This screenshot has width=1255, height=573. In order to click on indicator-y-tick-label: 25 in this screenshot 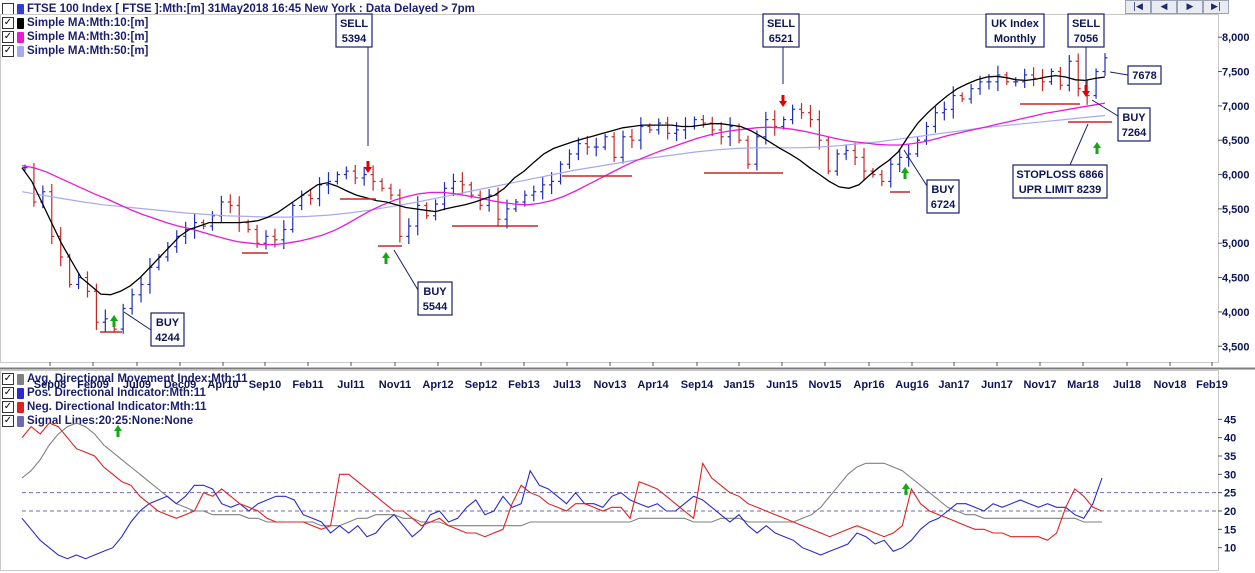, I will do `click(1230, 494)`.